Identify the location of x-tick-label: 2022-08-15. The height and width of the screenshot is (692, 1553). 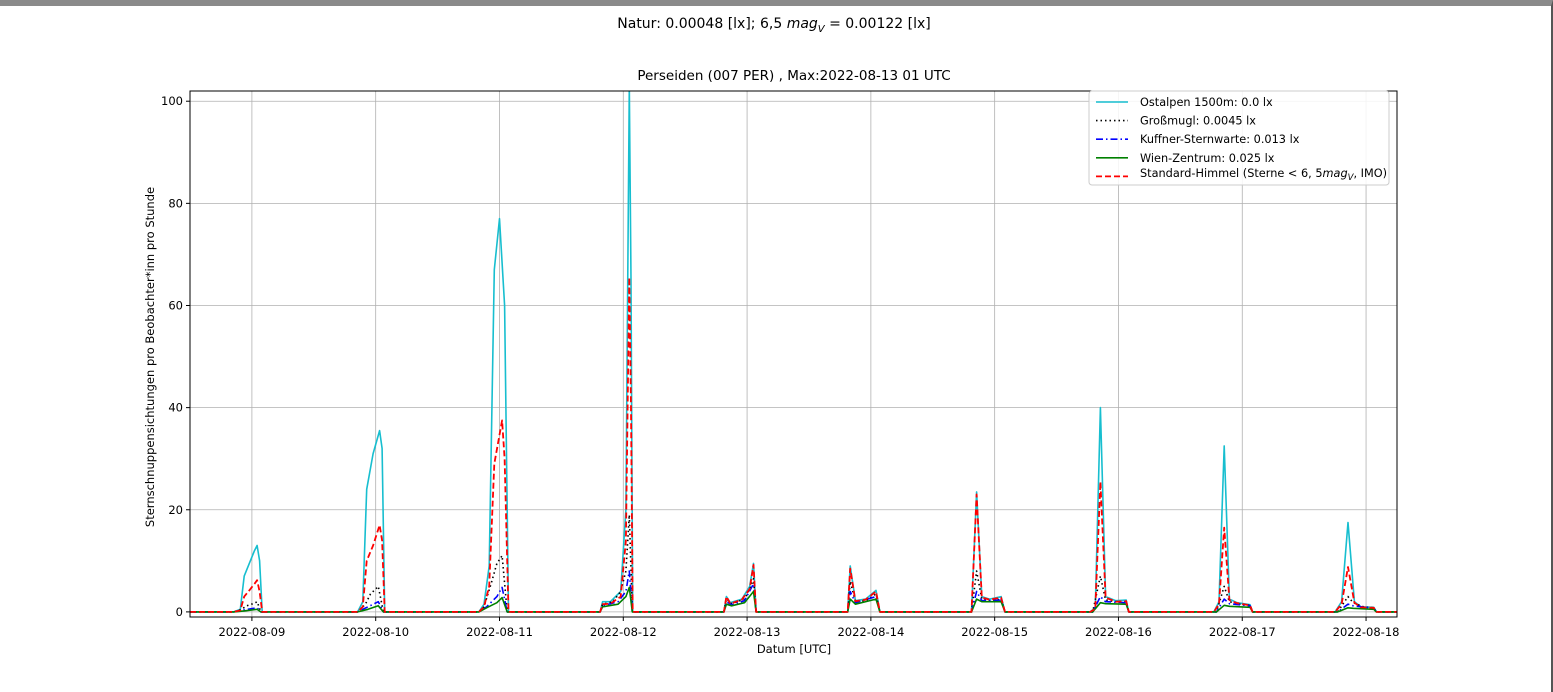
(994, 632).